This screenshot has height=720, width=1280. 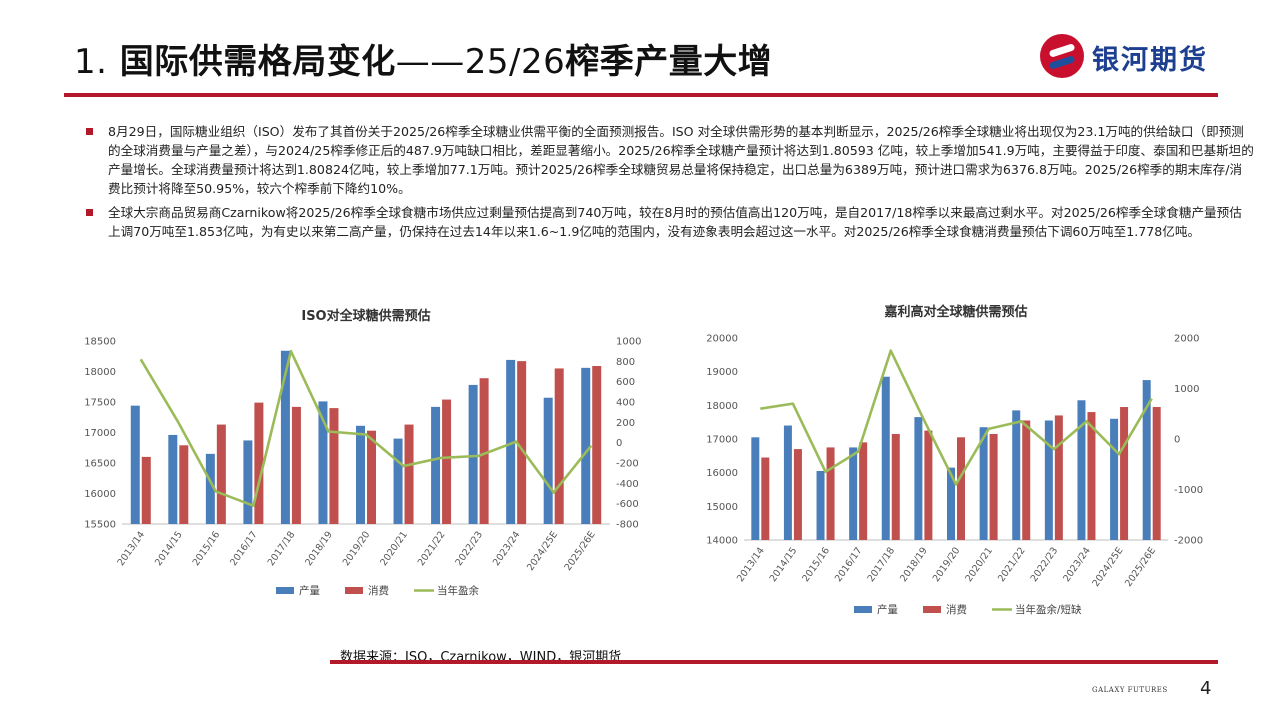 What do you see at coordinates (580, 551) in the screenshot?
I see `x-category-label: 2025/26E` at bounding box center [580, 551].